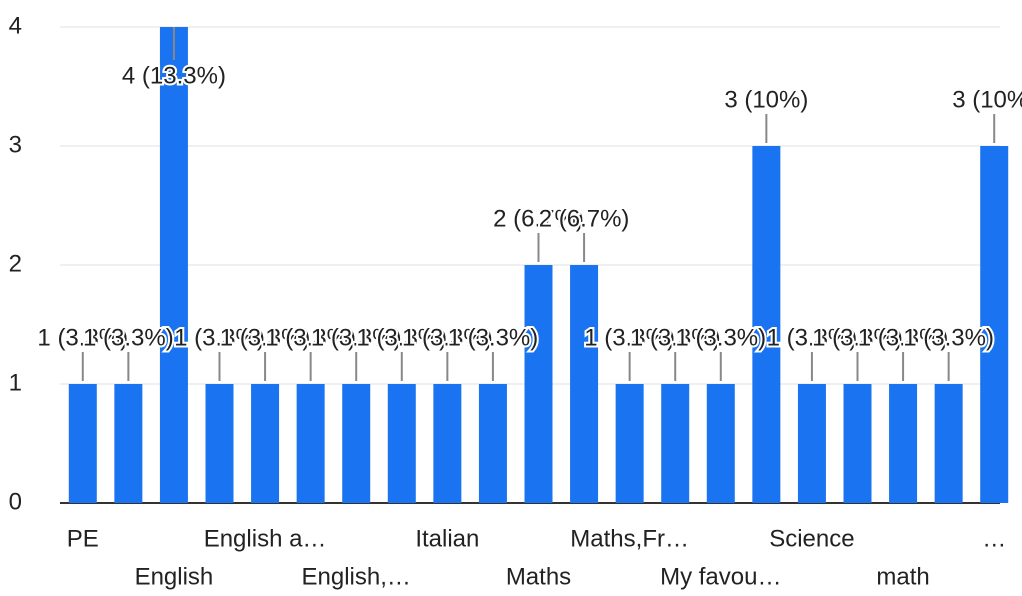 Image resolution: width=1022 pixels, height=596 pixels. Describe the element at coordinates (15, 501) in the screenshot. I see `y-tick-label: 0` at that location.